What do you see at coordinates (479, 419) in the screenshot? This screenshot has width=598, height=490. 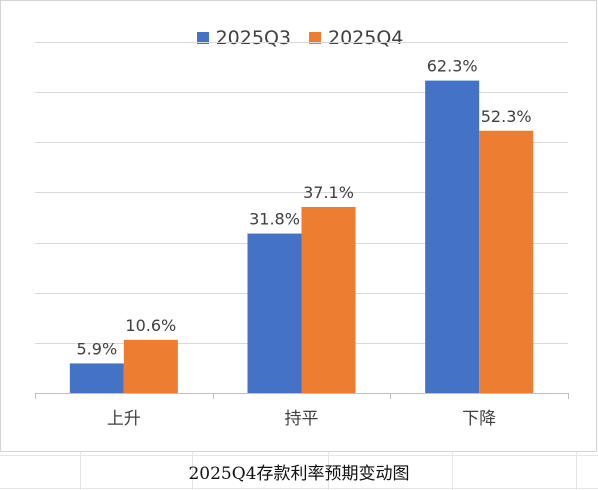 I see `x-tick-label: 下降` at bounding box center [479, 419].